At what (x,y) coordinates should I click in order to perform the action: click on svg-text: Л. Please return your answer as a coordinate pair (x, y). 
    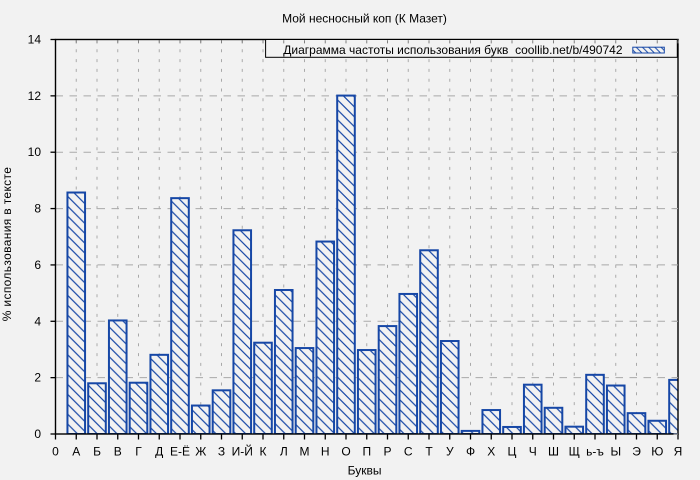
    Looking at the image, I should click on (284, 451).